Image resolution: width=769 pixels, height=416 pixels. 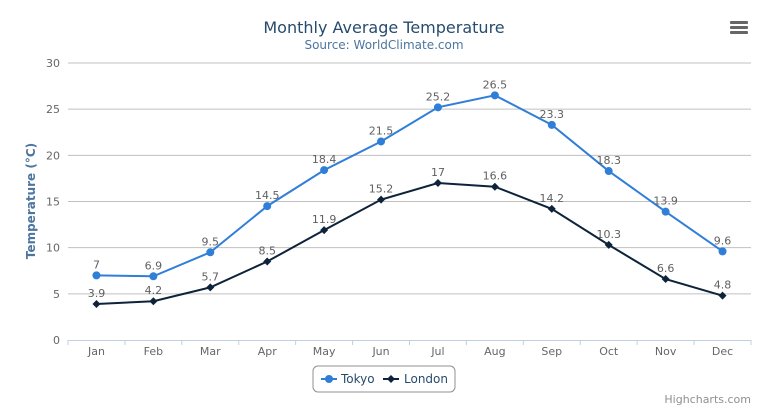 What do you see at coordinates (53, 248) in the screenshot?
I see `y-tick-label: 10` at bounding box center [53, 248].